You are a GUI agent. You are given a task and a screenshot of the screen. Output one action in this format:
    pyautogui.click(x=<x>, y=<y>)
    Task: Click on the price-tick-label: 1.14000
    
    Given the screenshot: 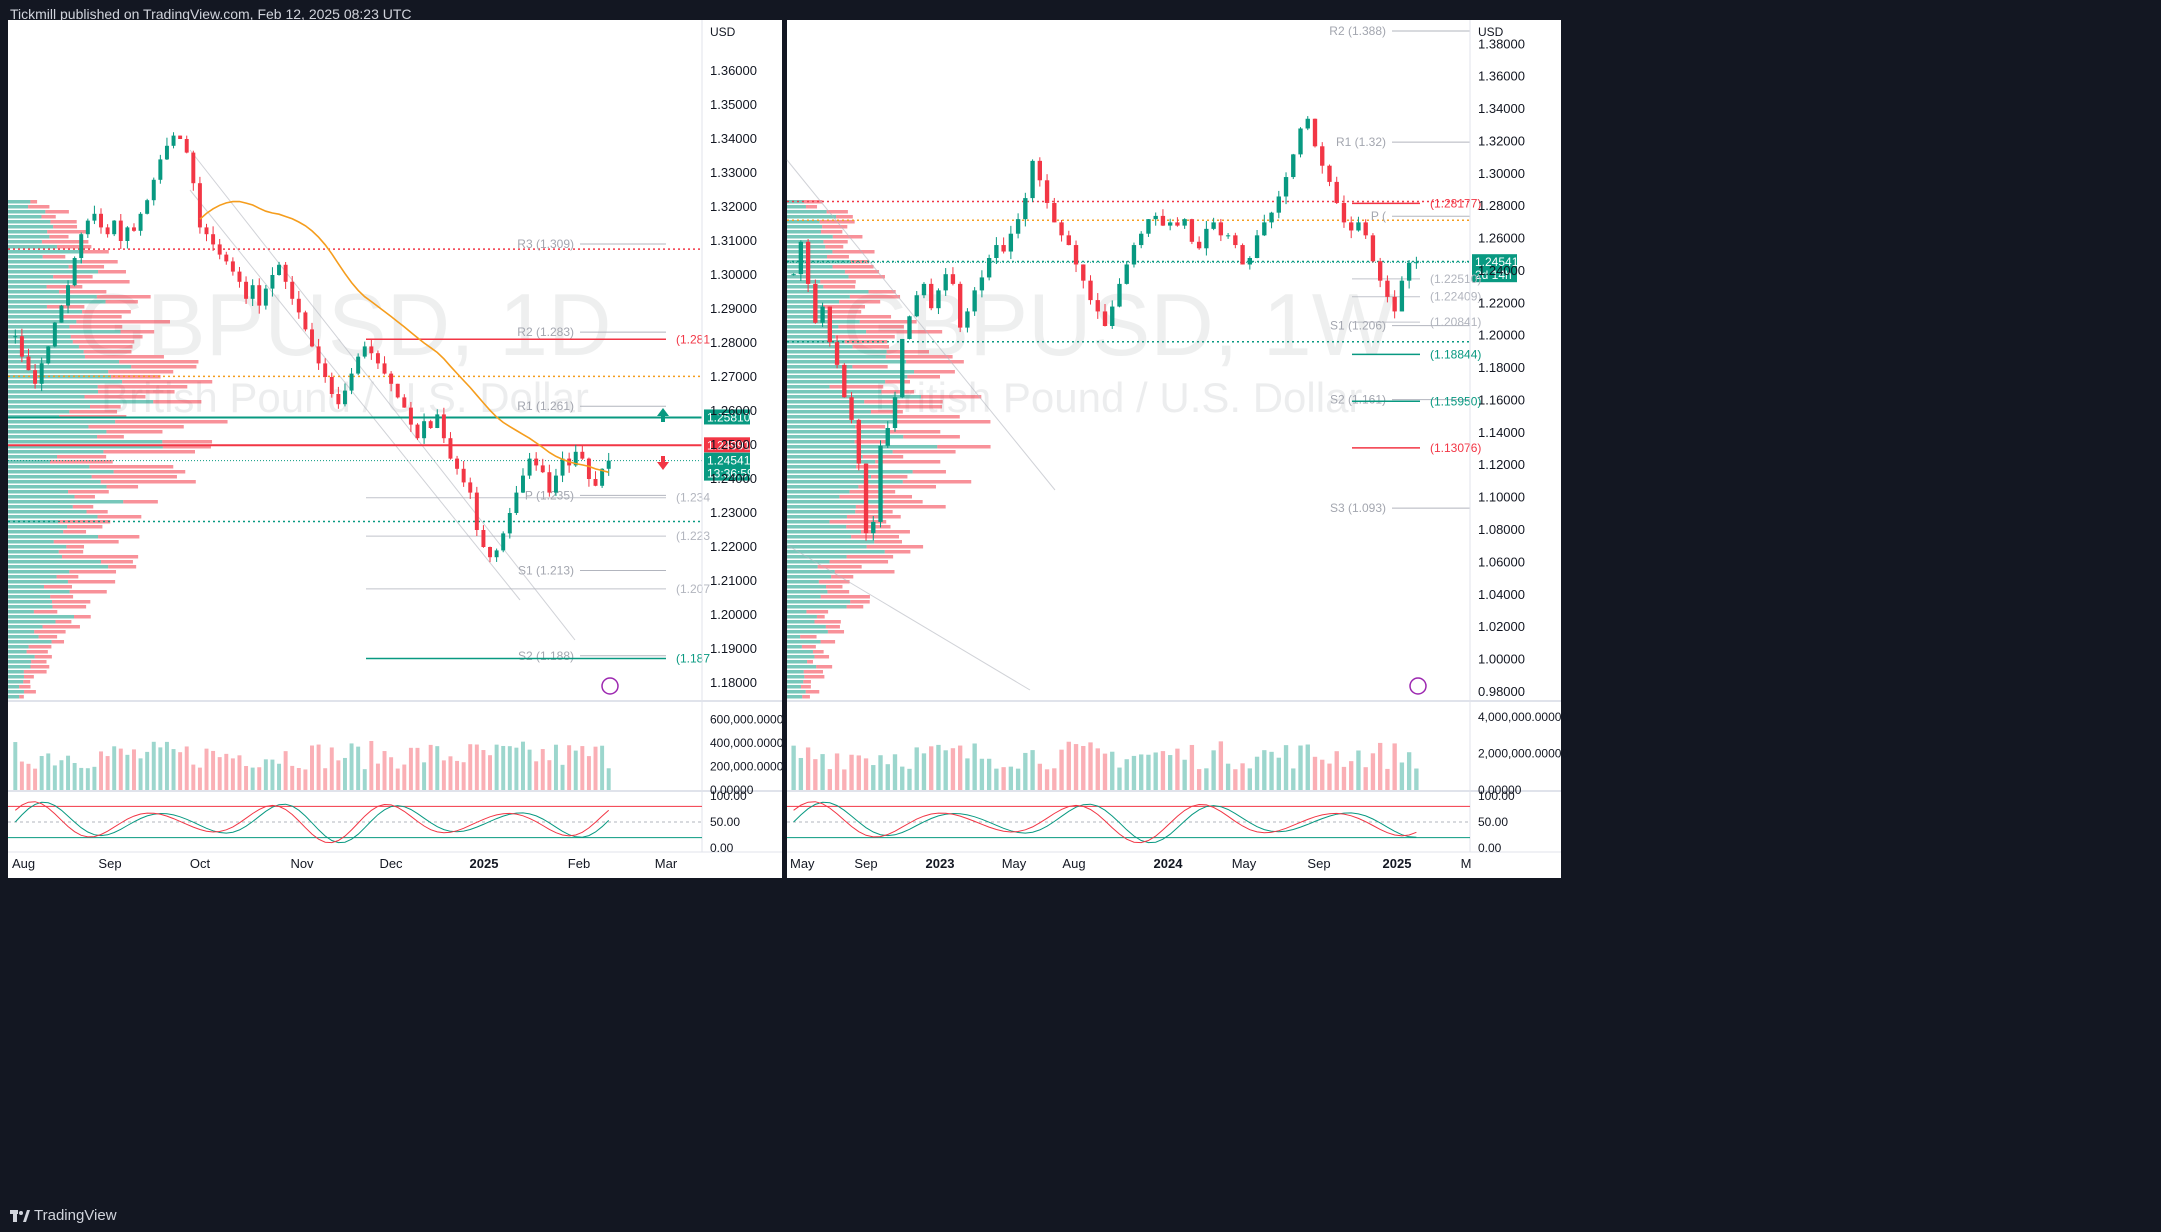 What is the action you would take?
    pyautogui.click(x=1501, y=432)
    